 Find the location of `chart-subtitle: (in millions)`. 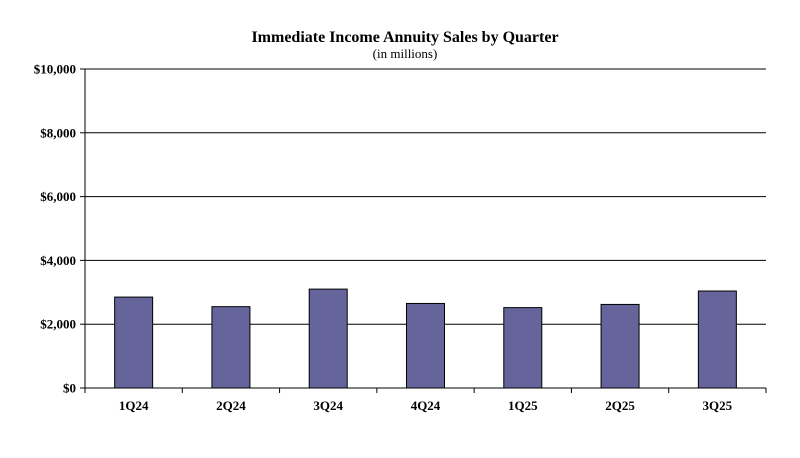

chart-subtitle: (in millions) is located at coordinates (405, 53).